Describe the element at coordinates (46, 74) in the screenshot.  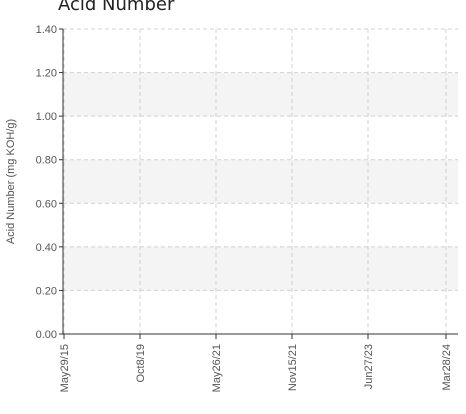
I see `y-tick-label-6: 1.20` at that location.